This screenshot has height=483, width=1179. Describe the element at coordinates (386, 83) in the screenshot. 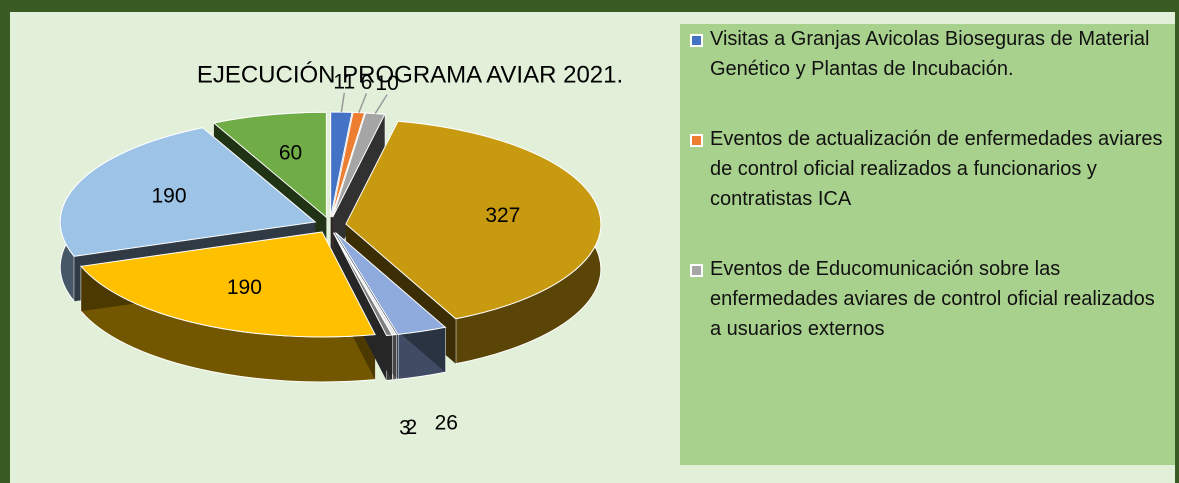

I see `data-label: 10` at that location.